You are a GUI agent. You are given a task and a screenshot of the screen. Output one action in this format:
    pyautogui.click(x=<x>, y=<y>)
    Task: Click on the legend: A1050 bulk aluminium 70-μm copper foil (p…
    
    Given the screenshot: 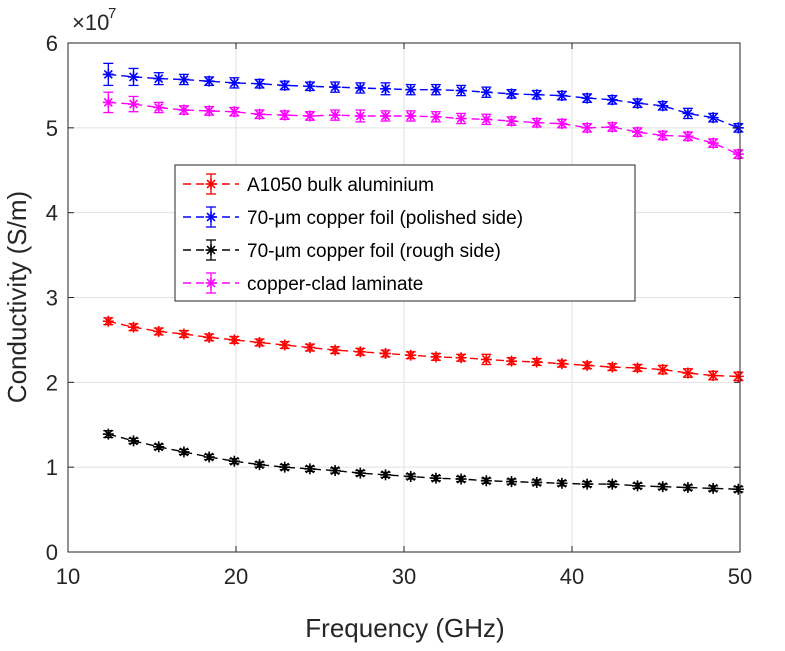 What is the action you would take?
    pyautogui.click(x=405, y=233)
    